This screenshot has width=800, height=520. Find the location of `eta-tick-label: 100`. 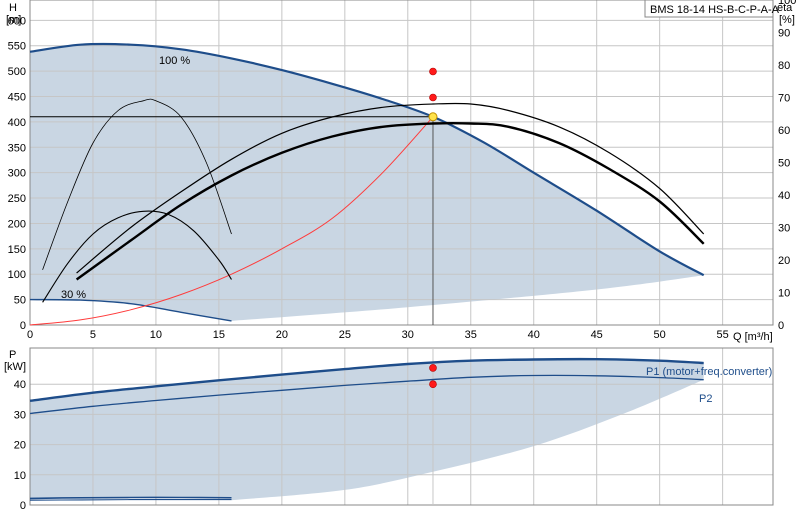

eta-tick-label: 100 is located at coordinates (787, 3).